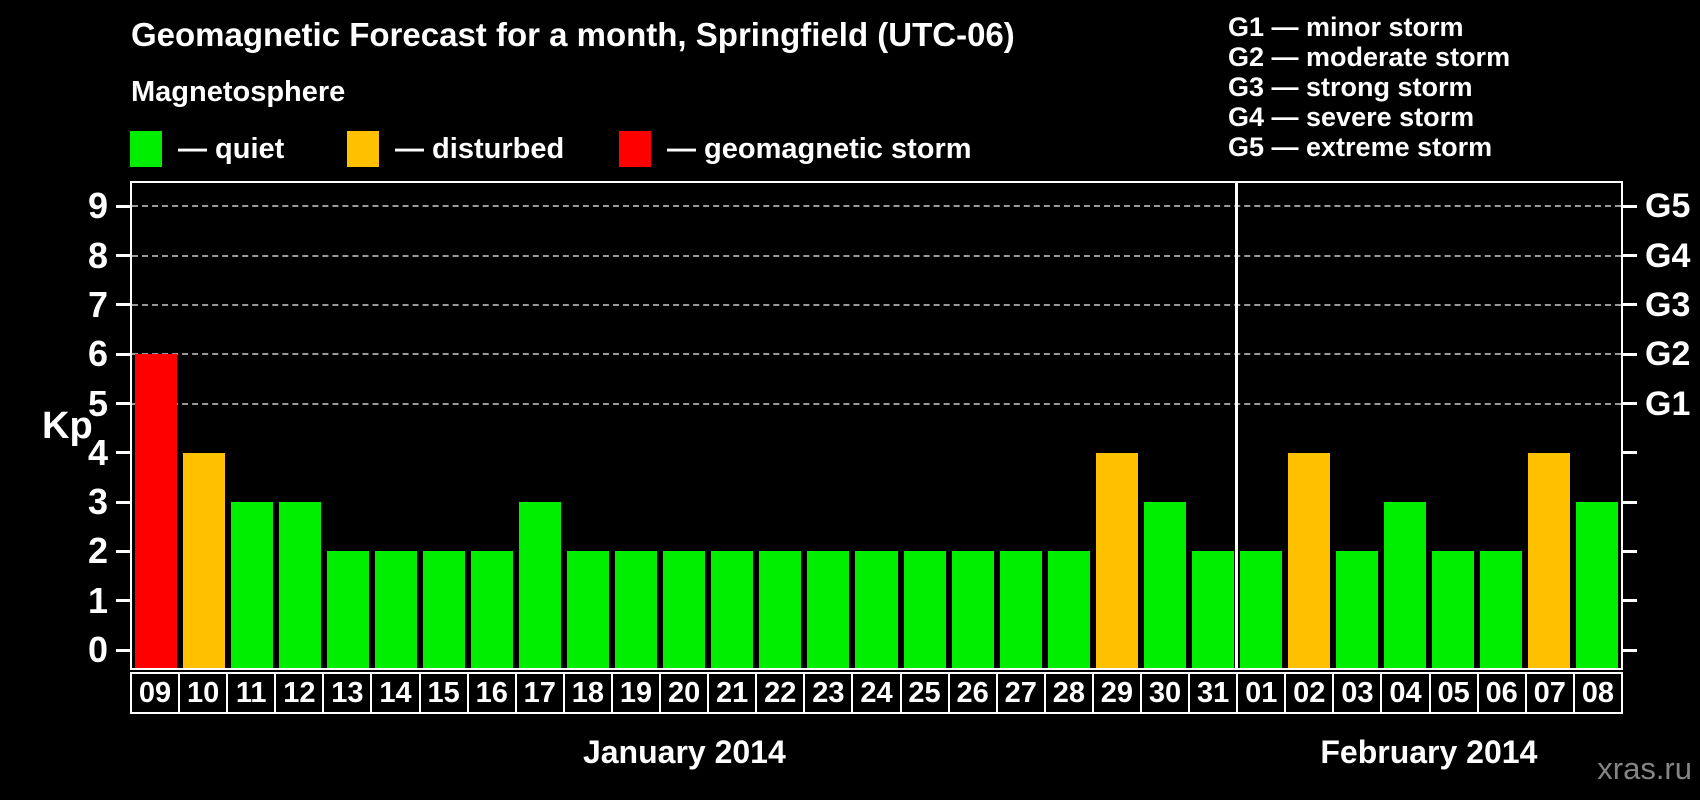 This screenshot has width=1700, height=800. I want to click on legend-label-disturbed: — disturbed, so click(480, 148).